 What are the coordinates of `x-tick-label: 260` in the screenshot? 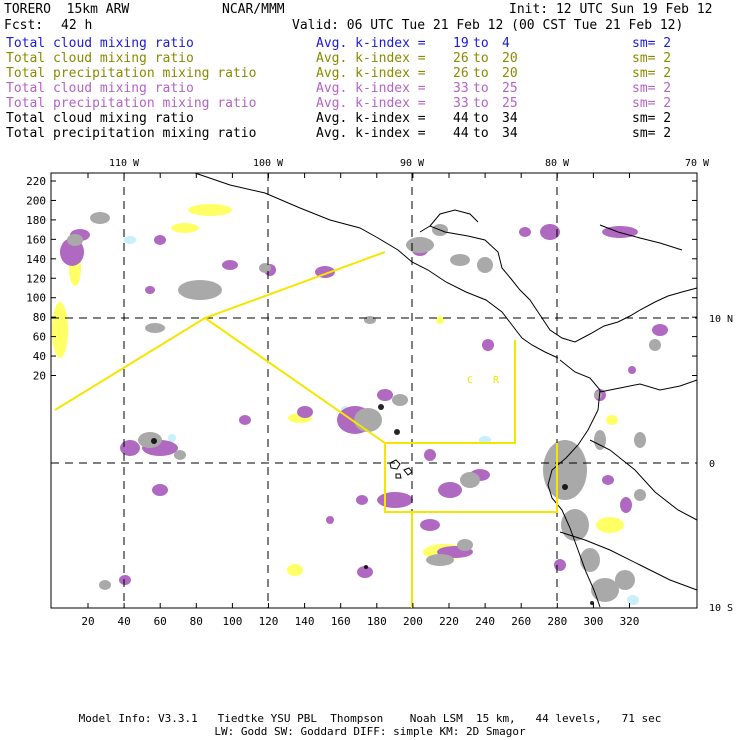 It's located at (521, 621).